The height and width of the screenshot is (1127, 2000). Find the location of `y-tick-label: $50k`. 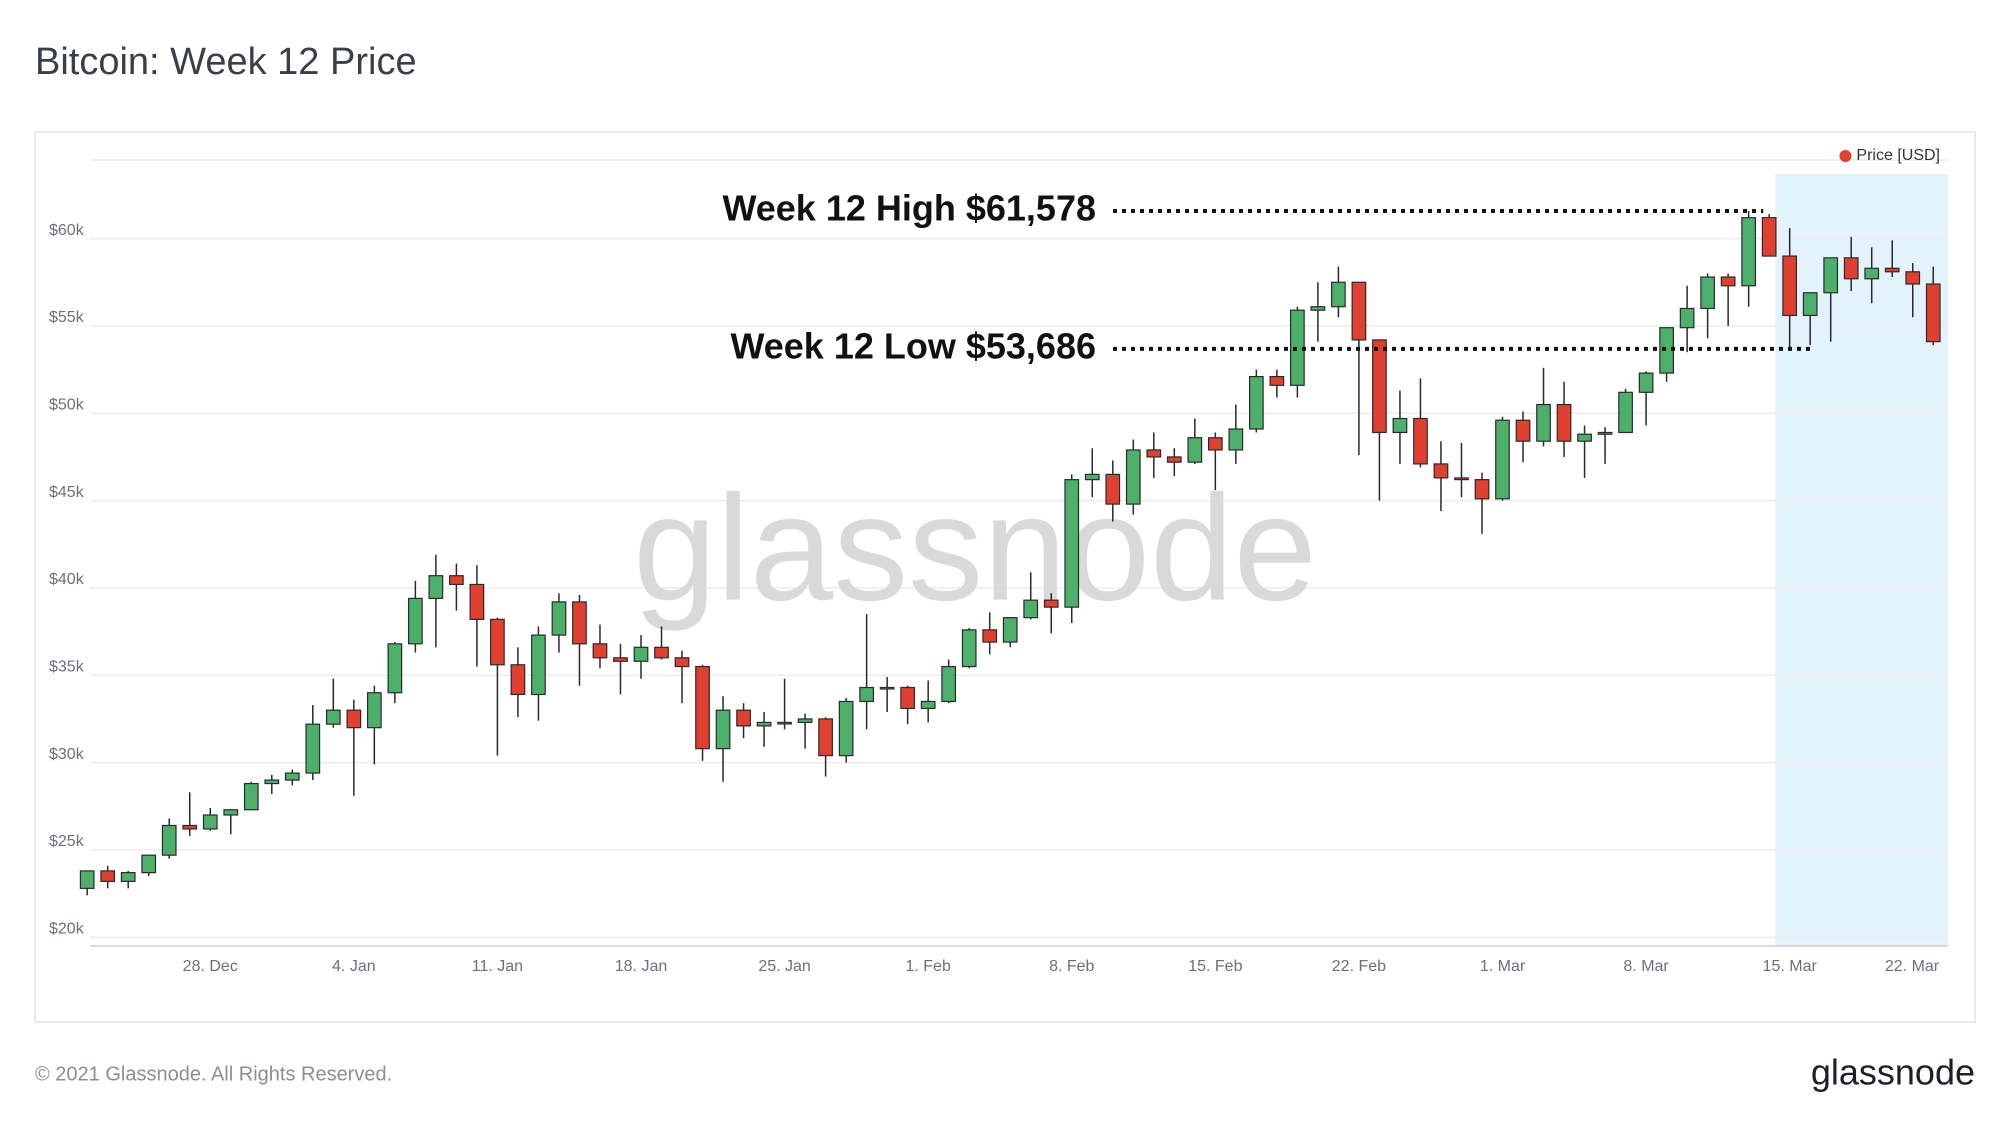

y-tick-label: $50k is located at coordinates (67, 404).